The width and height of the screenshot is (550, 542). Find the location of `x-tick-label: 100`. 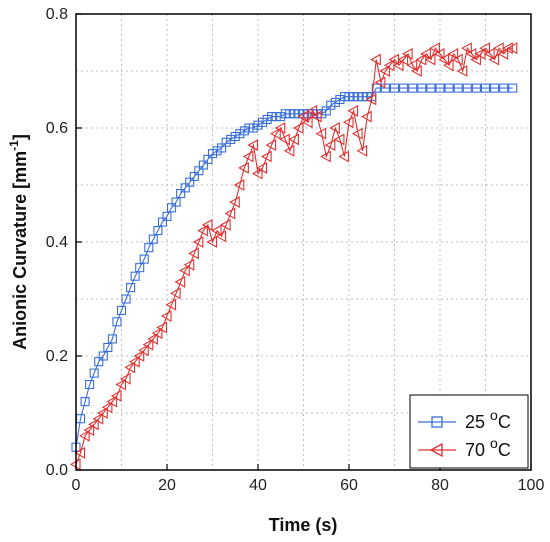

x-tick-label: 100 is located at coordinates (531, 485).